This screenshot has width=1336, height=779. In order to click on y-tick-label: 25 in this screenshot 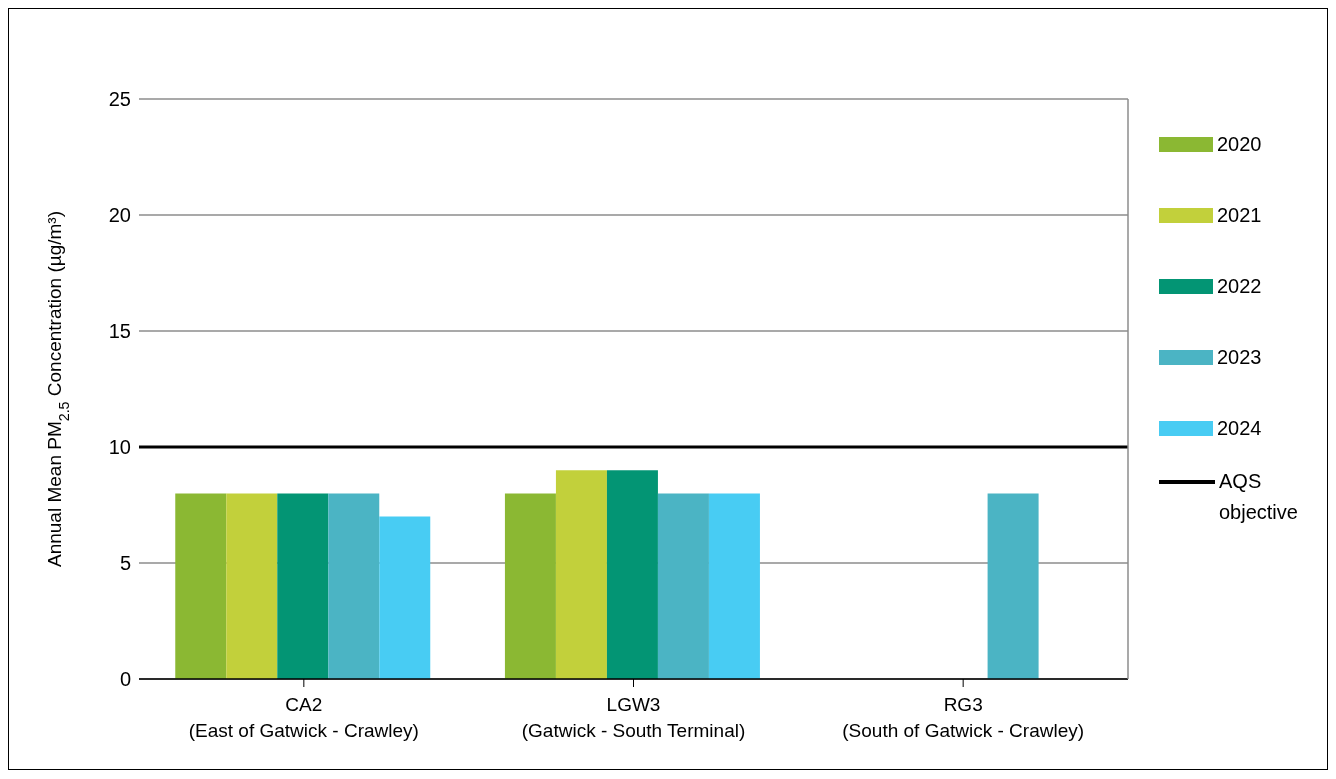, I will do `click(119, 99)`.